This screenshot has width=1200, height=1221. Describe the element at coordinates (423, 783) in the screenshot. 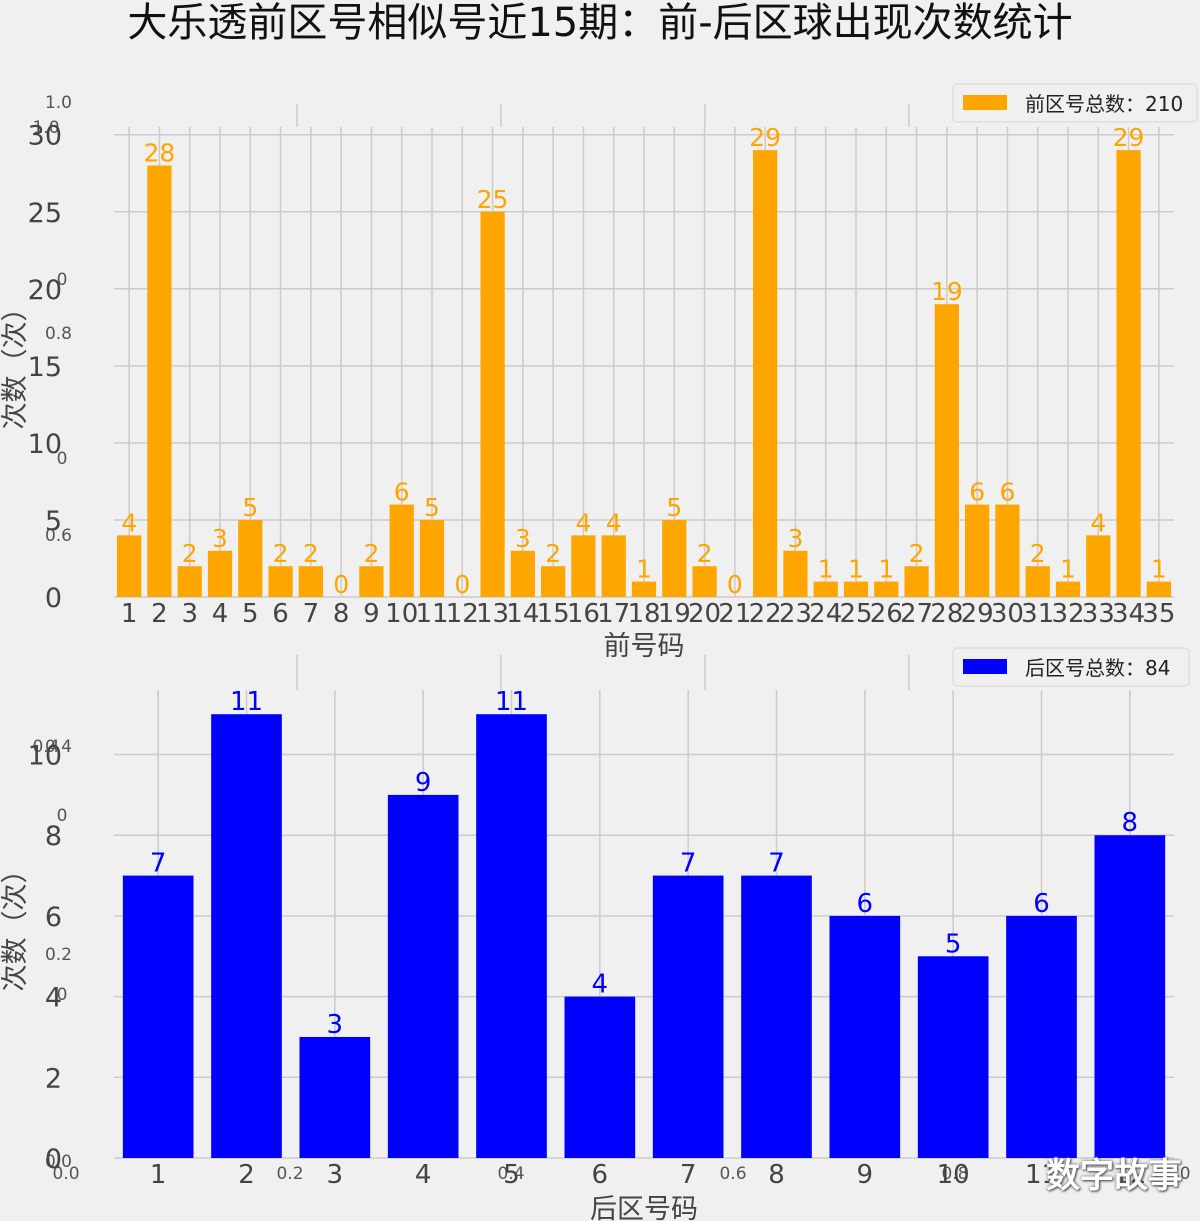

I see `data-label: 9` at that location.